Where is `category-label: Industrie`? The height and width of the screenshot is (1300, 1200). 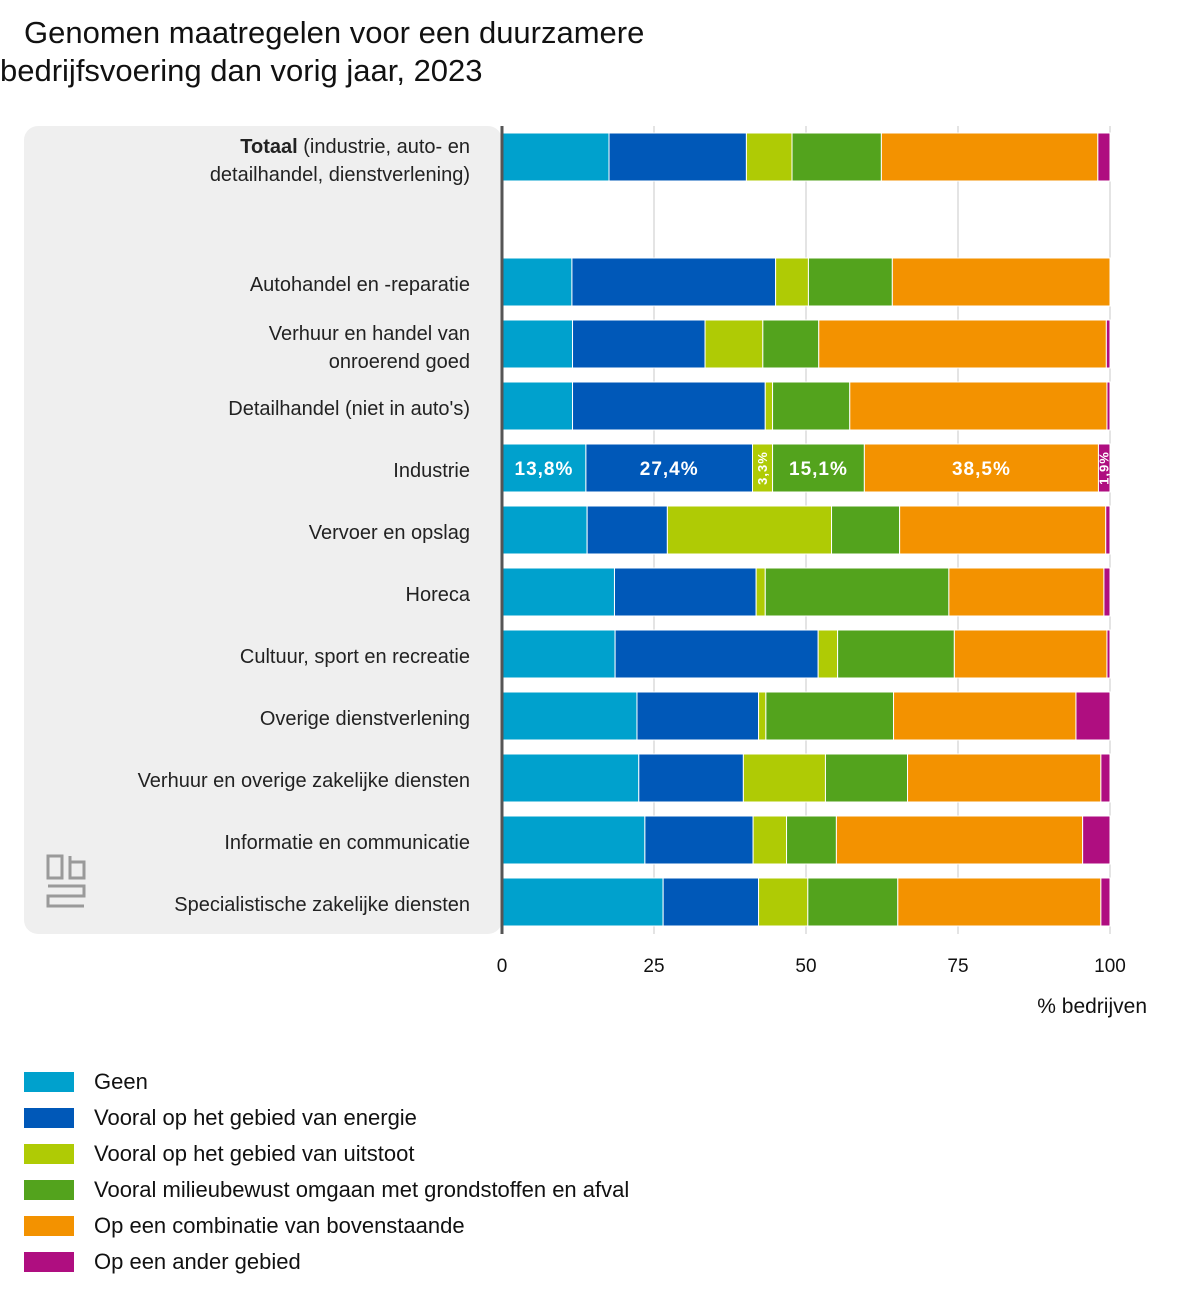
category-label: Industrie is located at coordinates (431, 471).